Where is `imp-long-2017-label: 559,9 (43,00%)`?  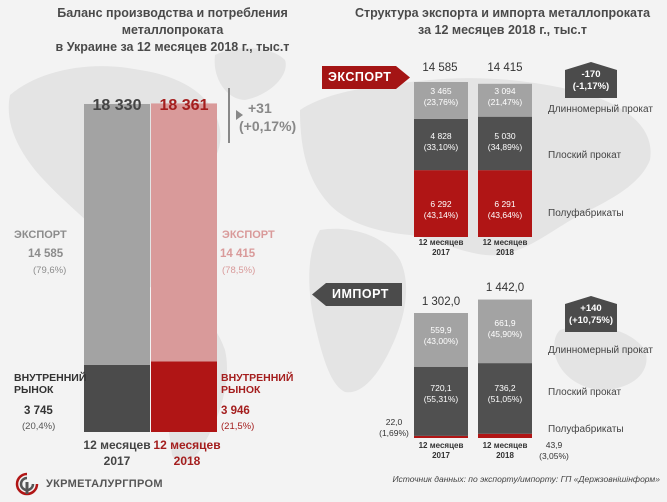
imp-long-2017-label: 559,9 (43,00%) is located at coordinates (441, 336).